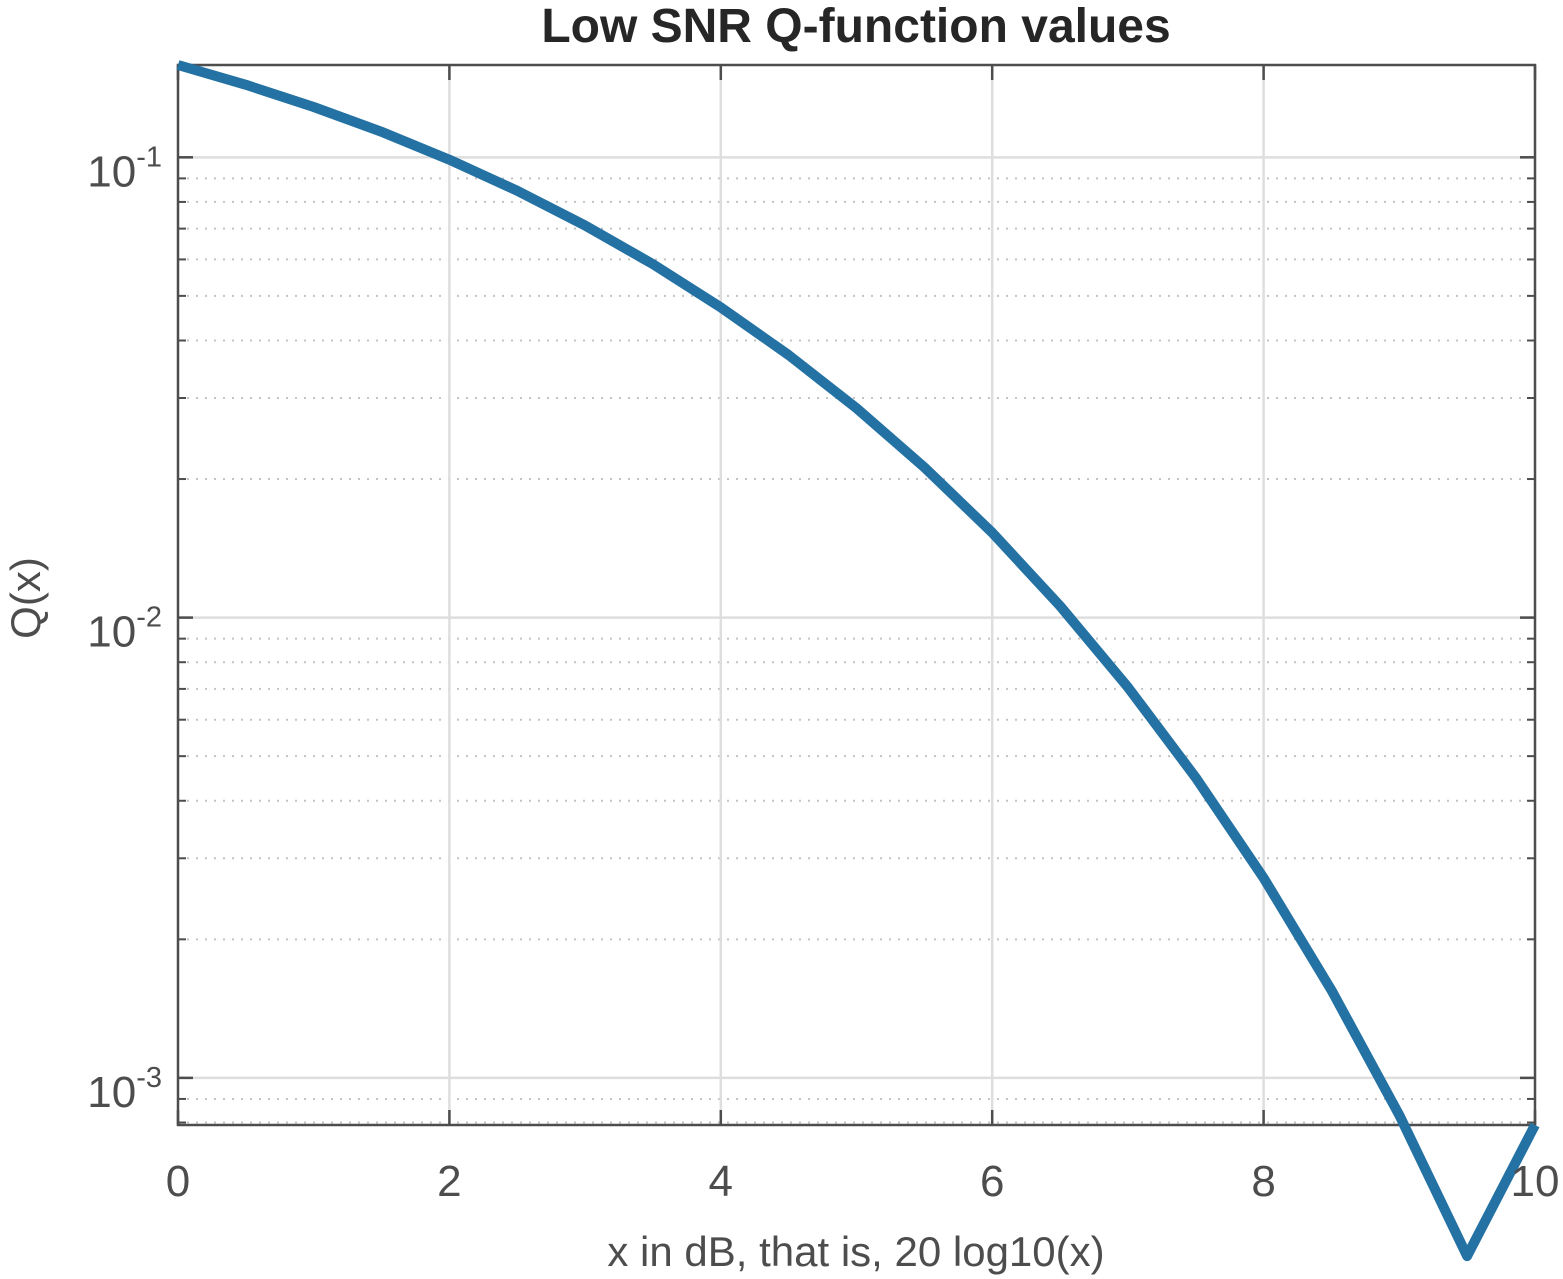  Describe the element at coordinates (1535, 1181) in the screenshot. I see `x-tick-label: 10` at that location.